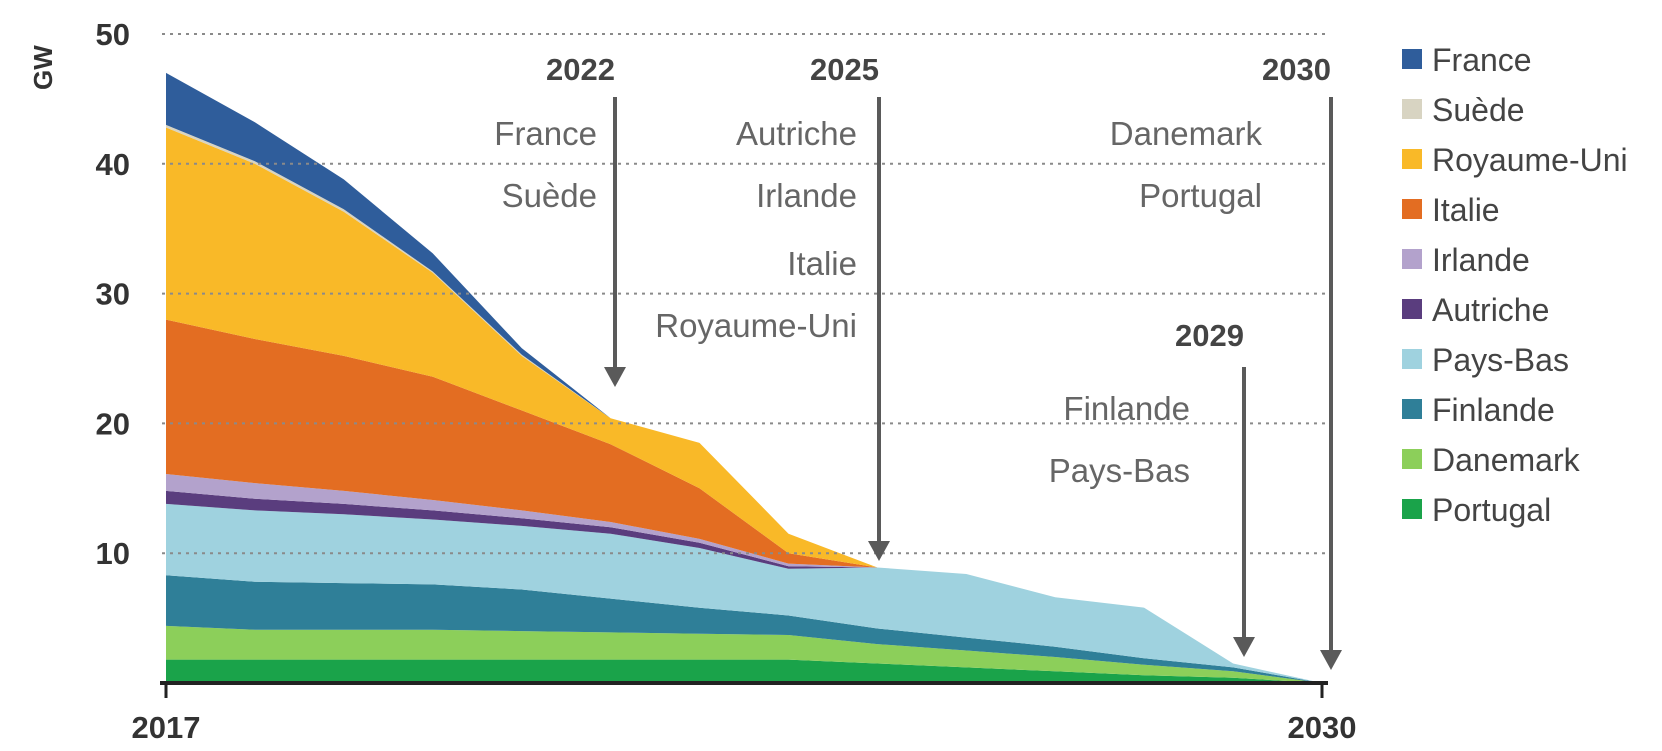 This screenshot has height=751, width=1662. I want to click on y-tick-label-40: 40, so click(113, 164).